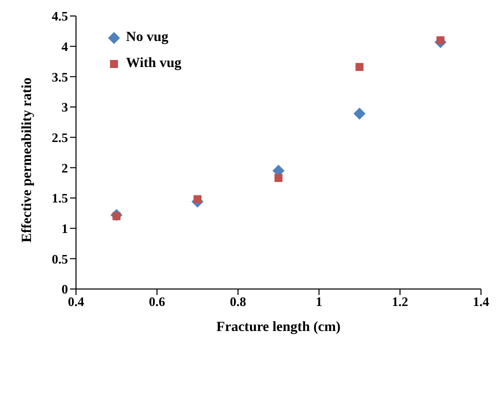  What do you see at coordinates (278, 327) in the screenshot?
I see `x-axis-title: Fracture length (cm)` at bounding box center [278, 327].